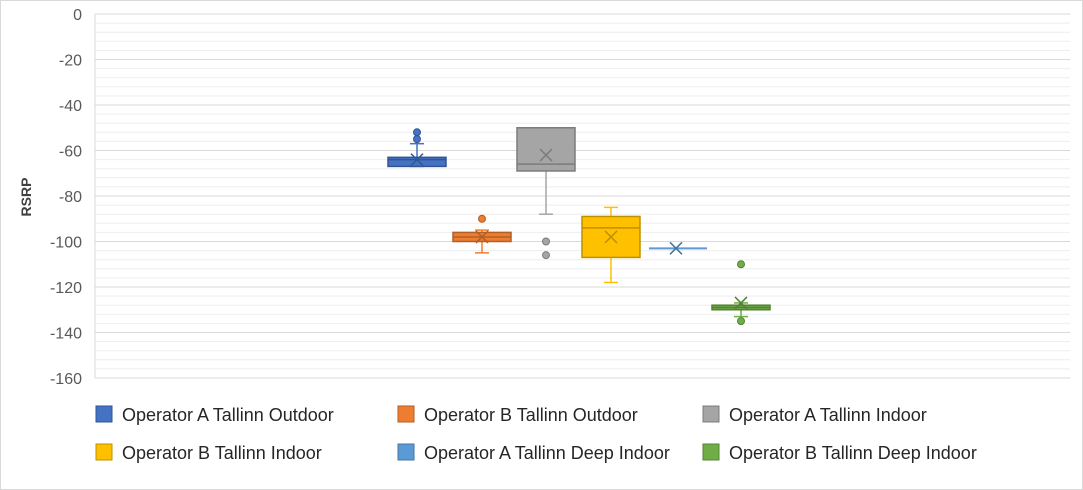  What do you see at coordinates (531, 415) in the screenshot?
I see `legend-label: Operator B Tallinn Outdoor` at bounding box center [531, 415].